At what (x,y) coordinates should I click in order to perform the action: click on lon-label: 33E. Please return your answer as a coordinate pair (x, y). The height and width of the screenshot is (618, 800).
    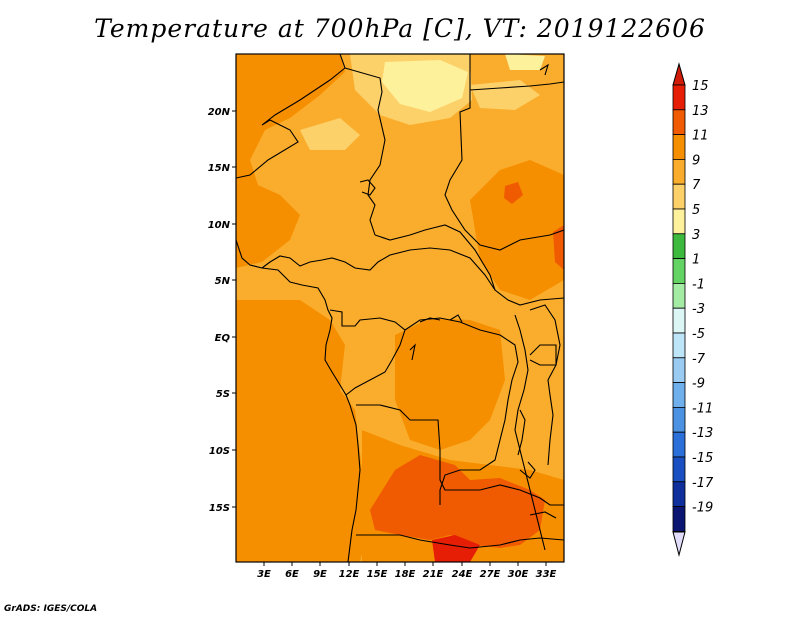
    Looking at the image, I should click on (546, 574).